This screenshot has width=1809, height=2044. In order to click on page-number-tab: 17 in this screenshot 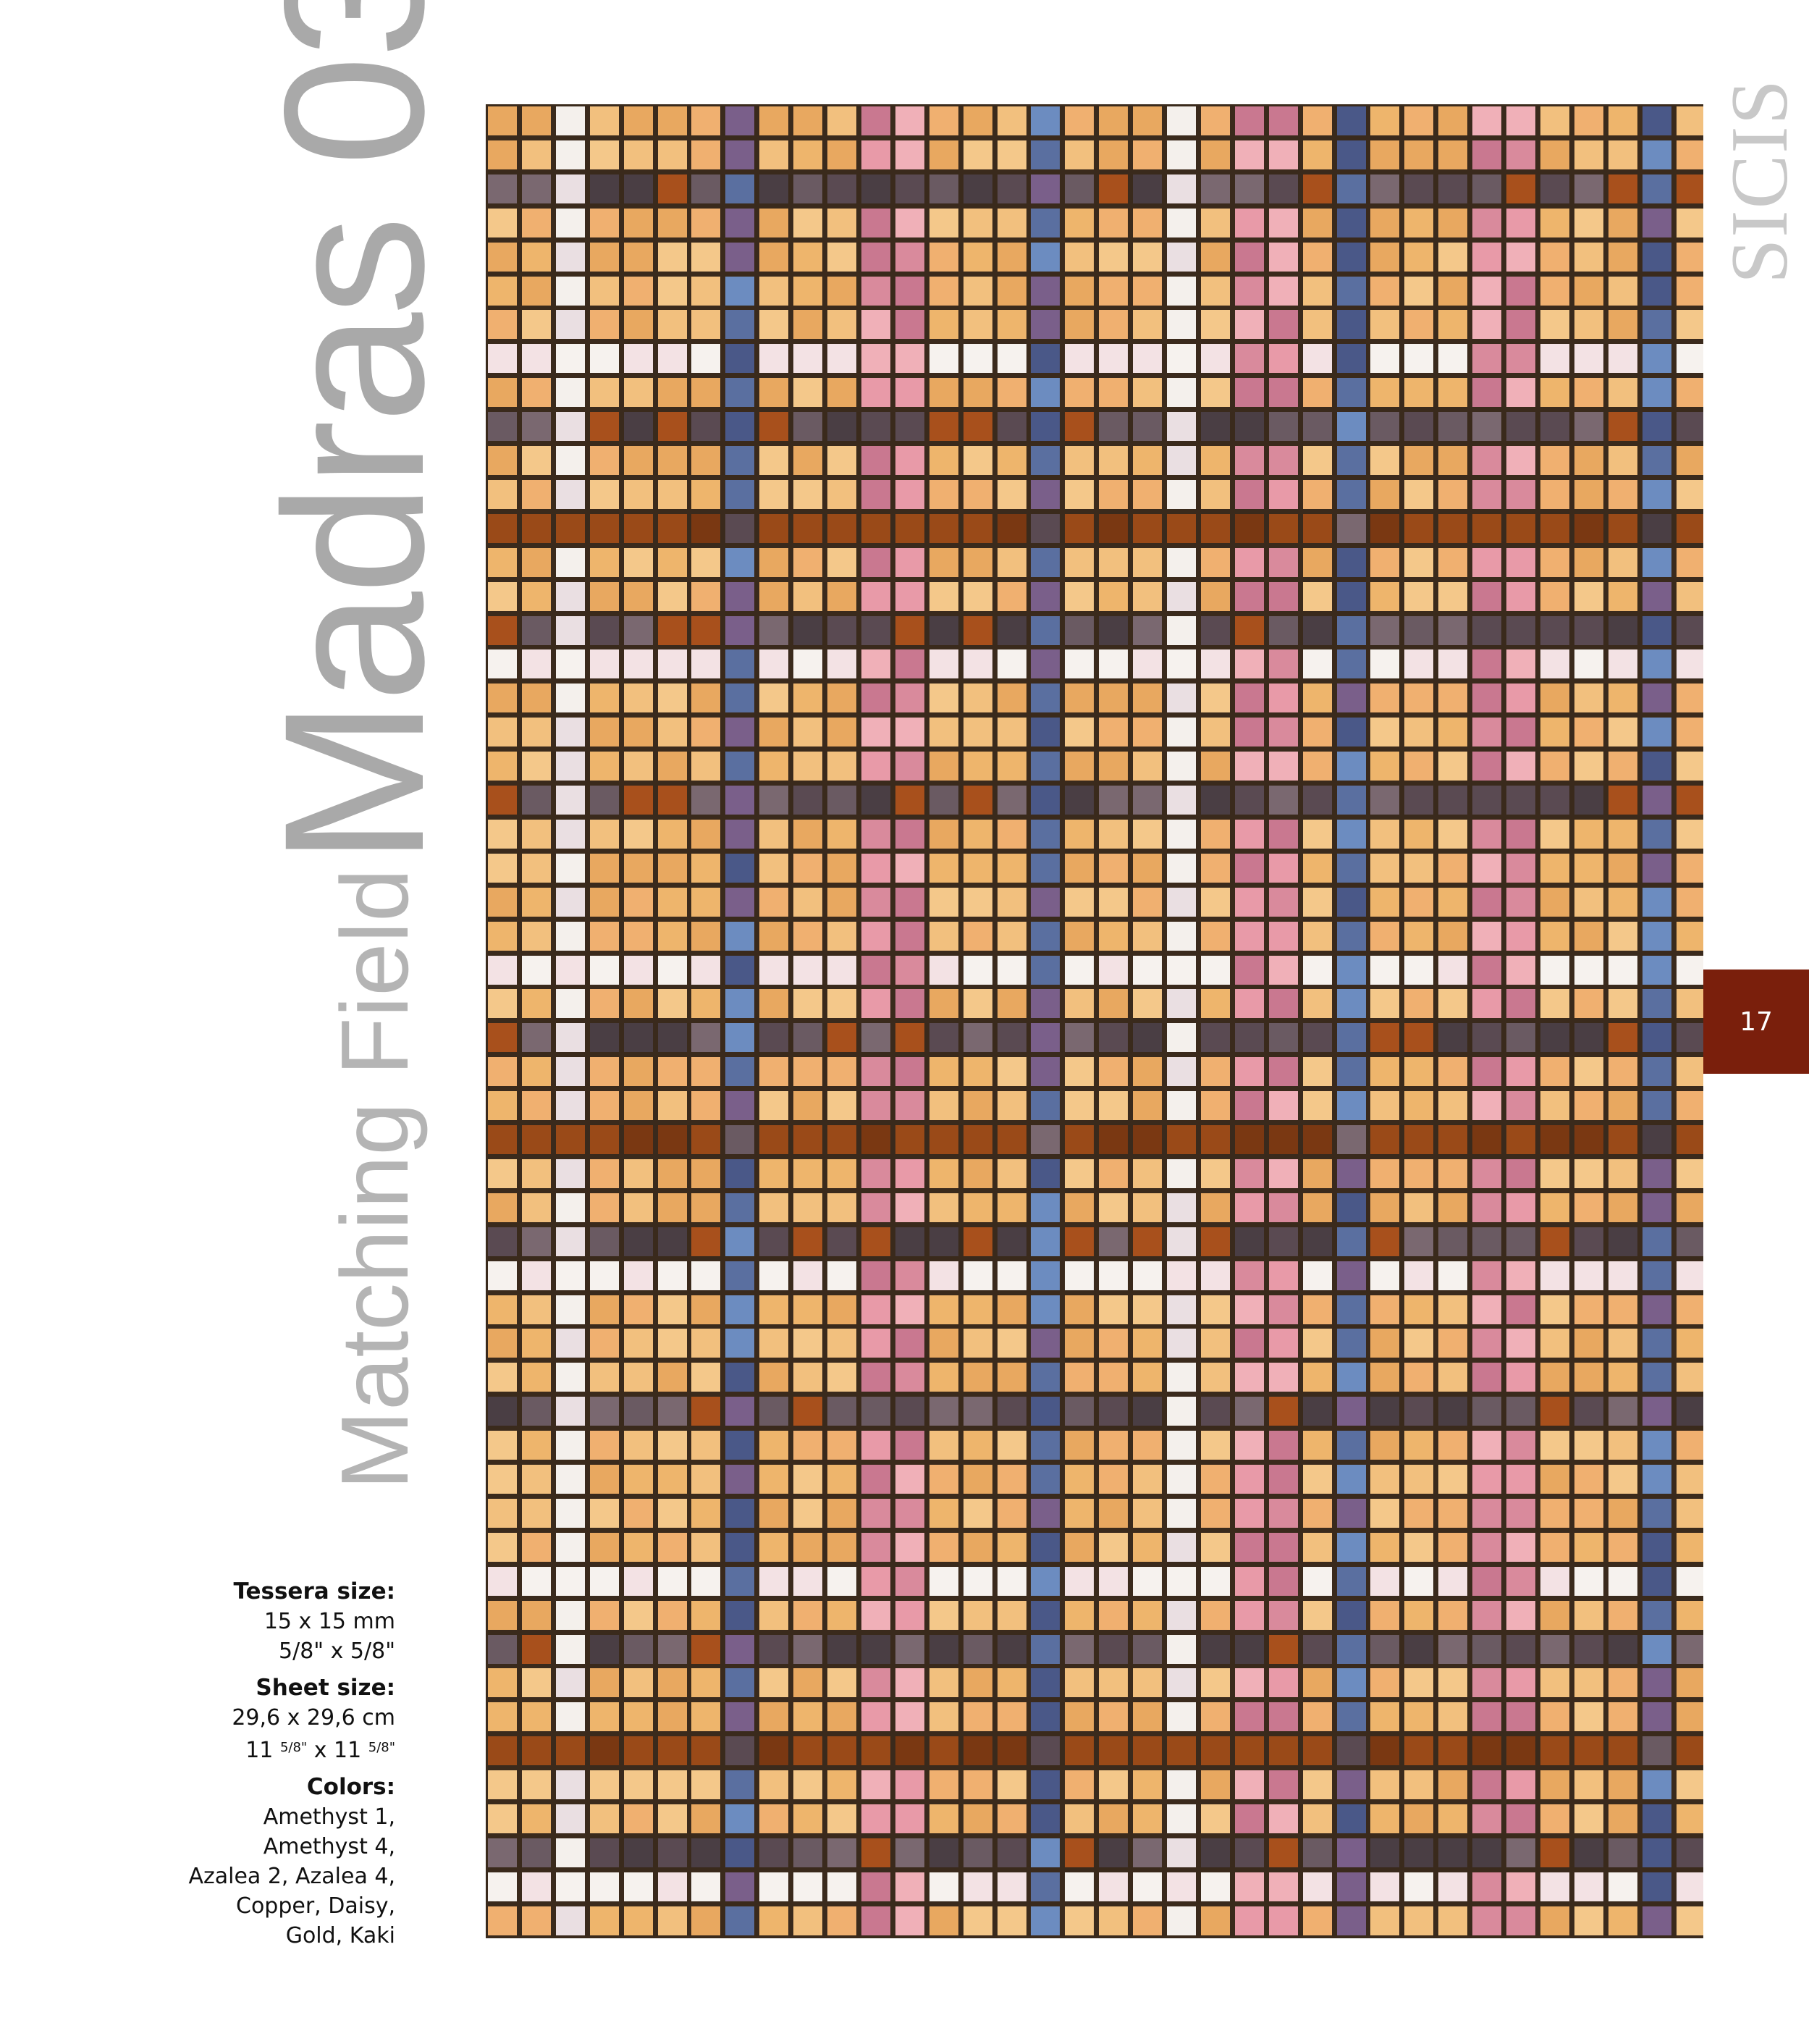, I will do `click(1756, 1022)`.